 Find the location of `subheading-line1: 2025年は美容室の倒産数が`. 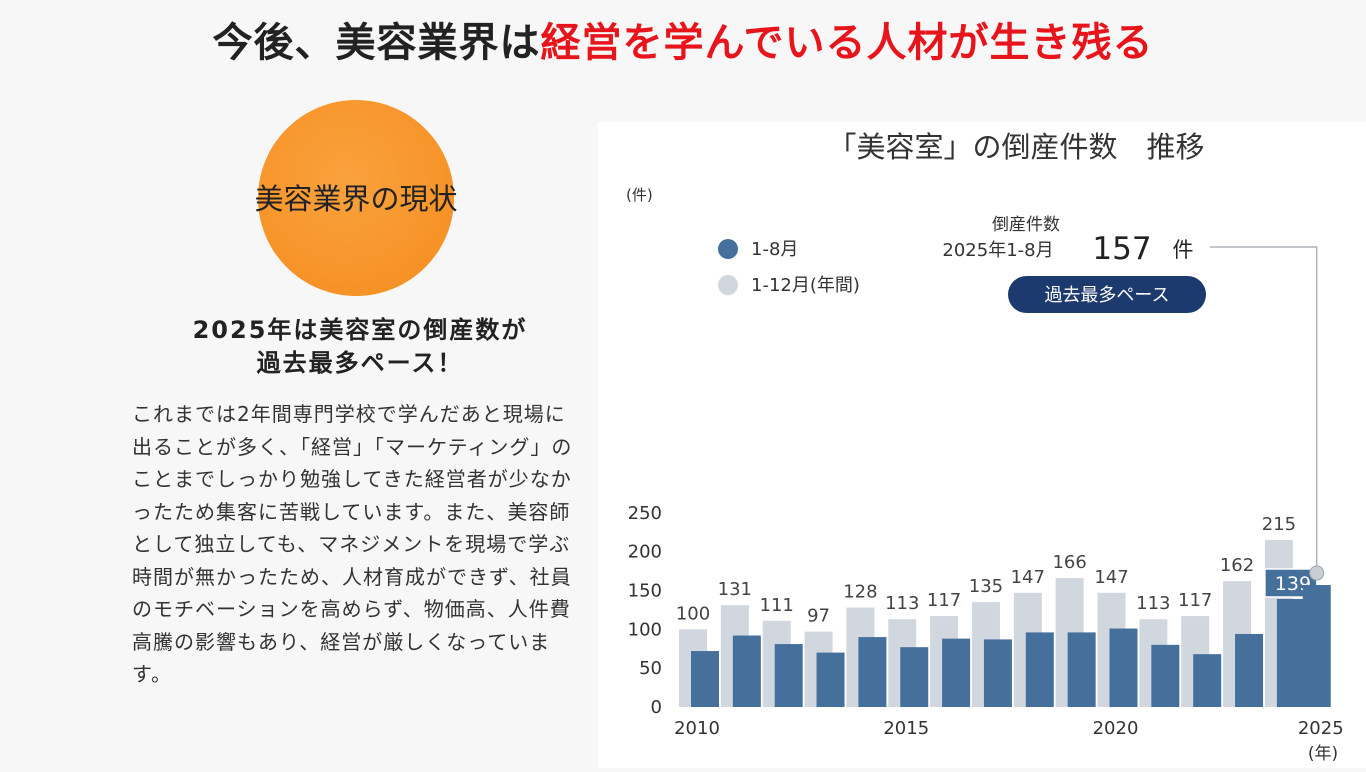

subheading-line1: 2025年は美容室の倒産数が is located at coordinates (360, 330).